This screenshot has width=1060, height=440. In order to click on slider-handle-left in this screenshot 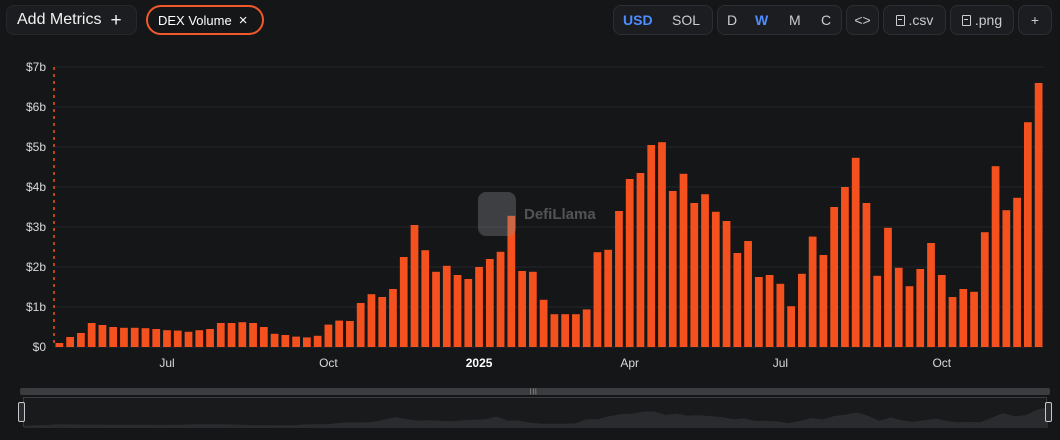, I will do `click(21, 412)`.